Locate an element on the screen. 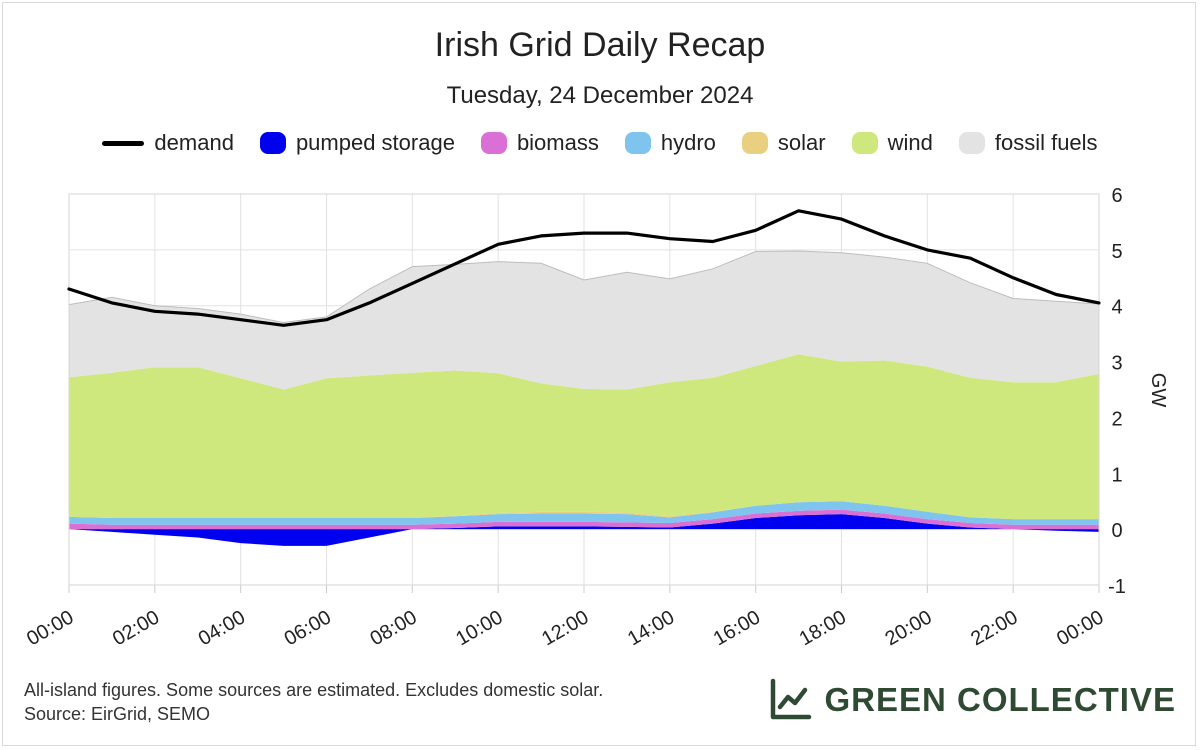 The width and height of the screenshot is (1200, 750). x-tick-label: 08:00 is located at coordinates (393, 628).